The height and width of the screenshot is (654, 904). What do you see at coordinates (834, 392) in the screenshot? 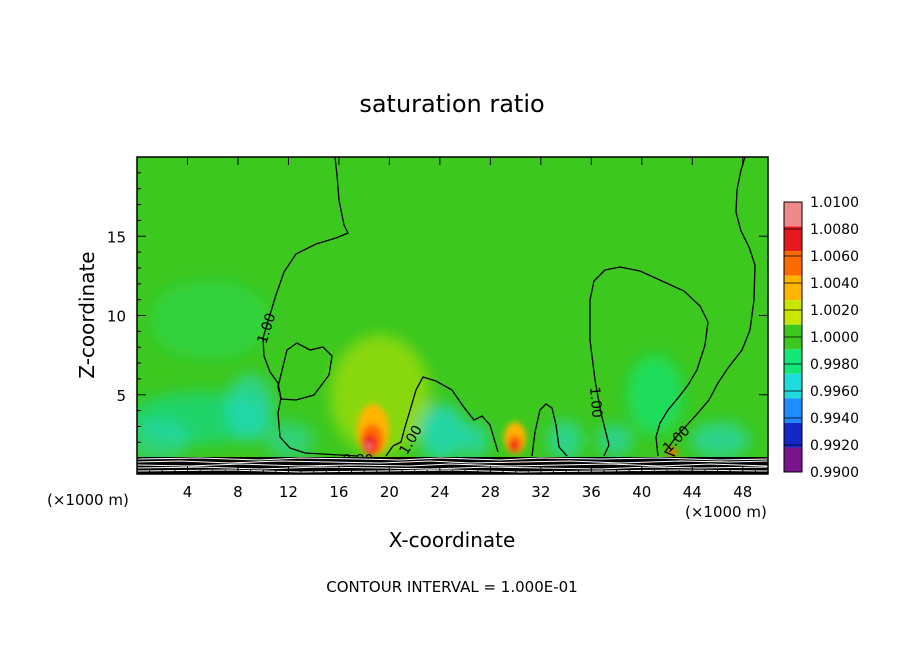
I see `colorbar-label: 0.9960` at bounding box center [834, 392].